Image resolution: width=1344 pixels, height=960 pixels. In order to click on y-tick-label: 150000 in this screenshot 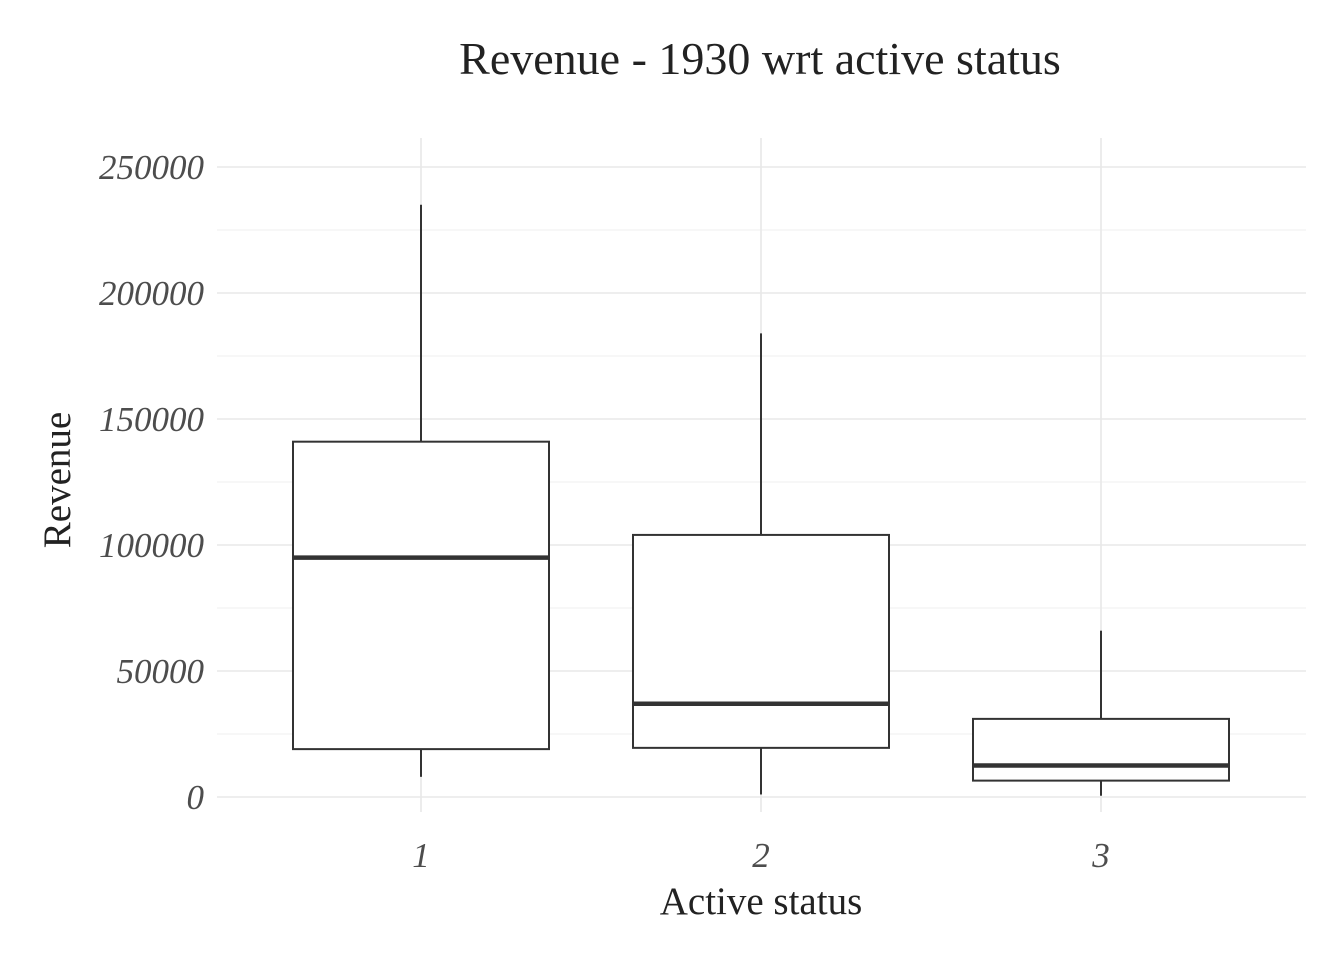, I will do `click(152, 419)`.